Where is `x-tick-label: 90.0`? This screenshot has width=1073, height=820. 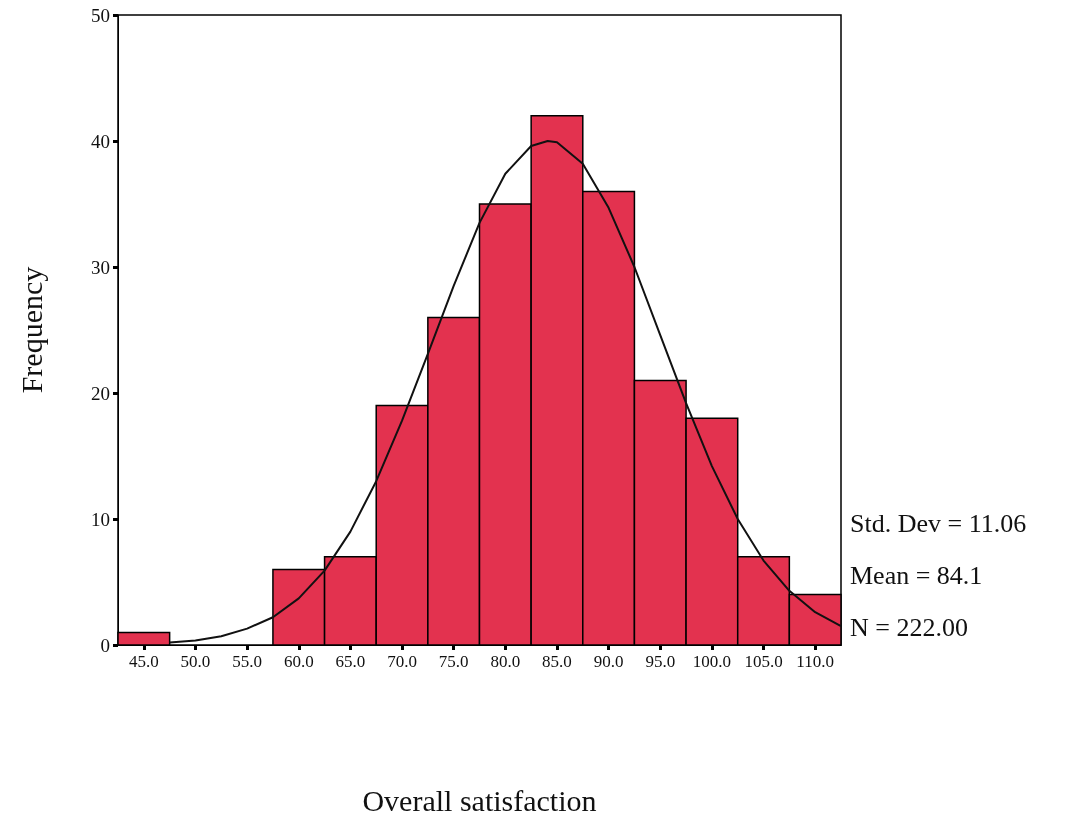
x-tick-label: 90.0 is located at coordinates (608, 661).